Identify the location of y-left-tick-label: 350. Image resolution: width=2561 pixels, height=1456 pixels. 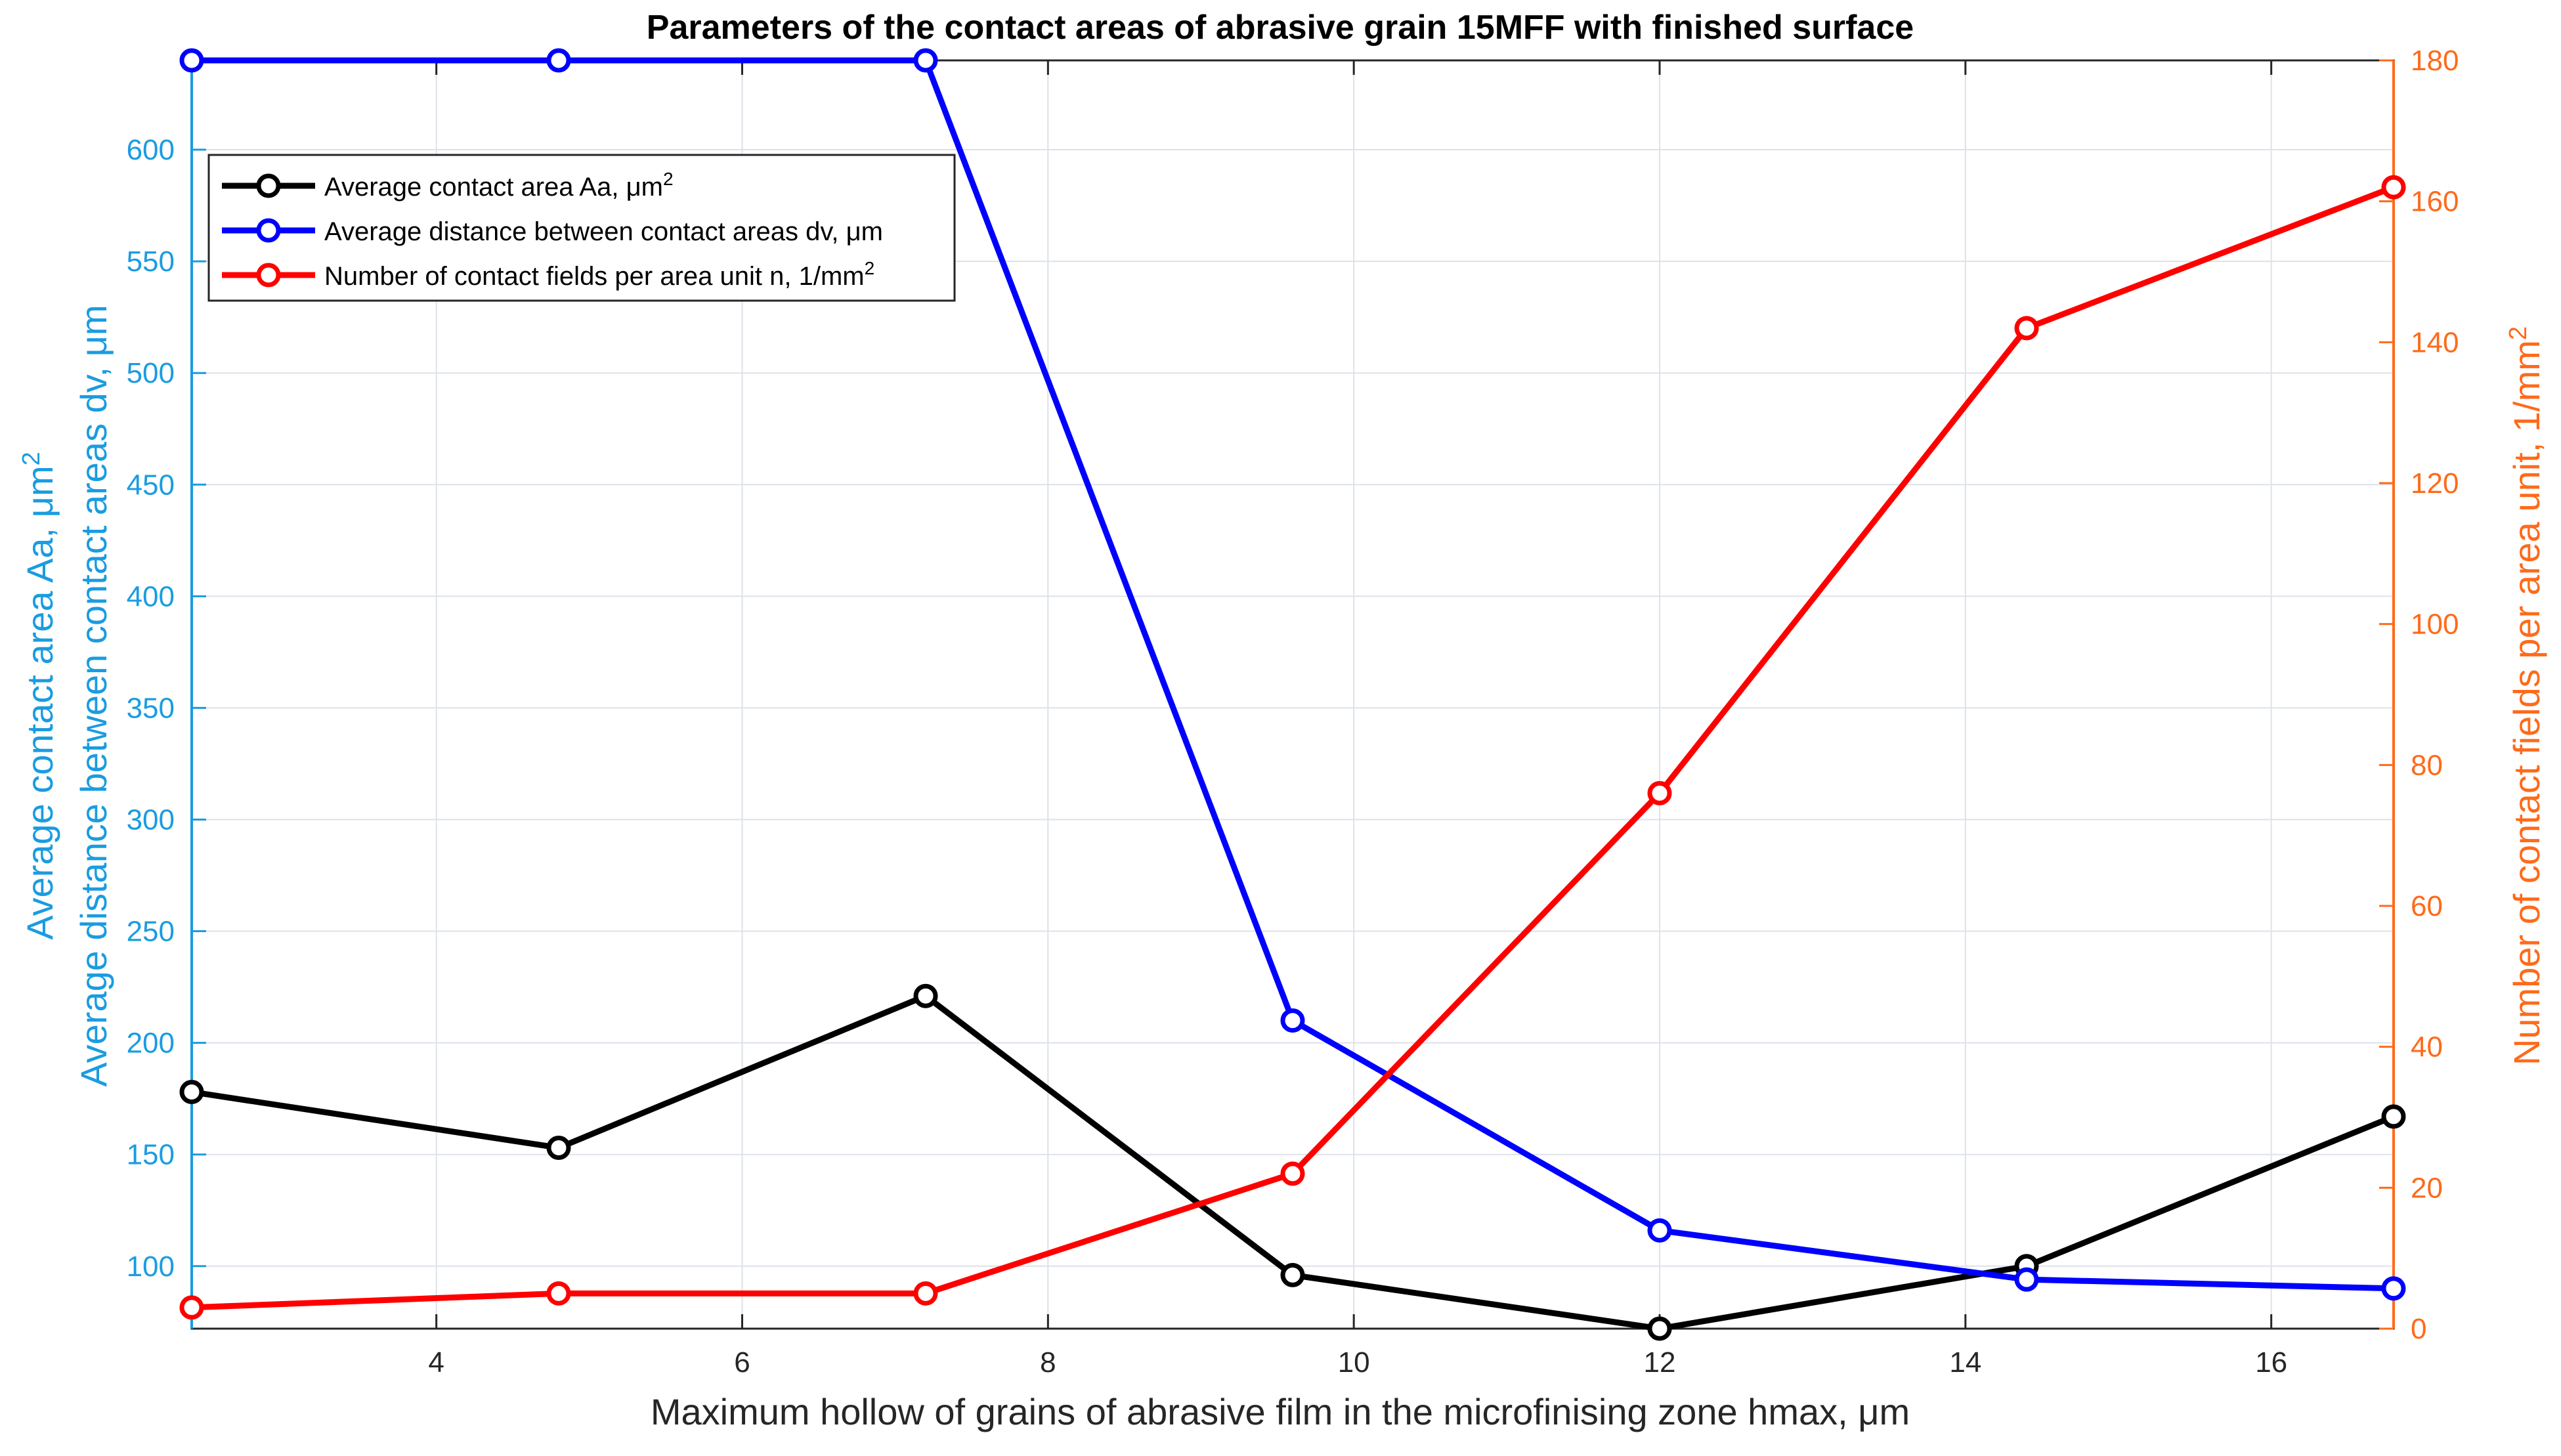
(151, 708).